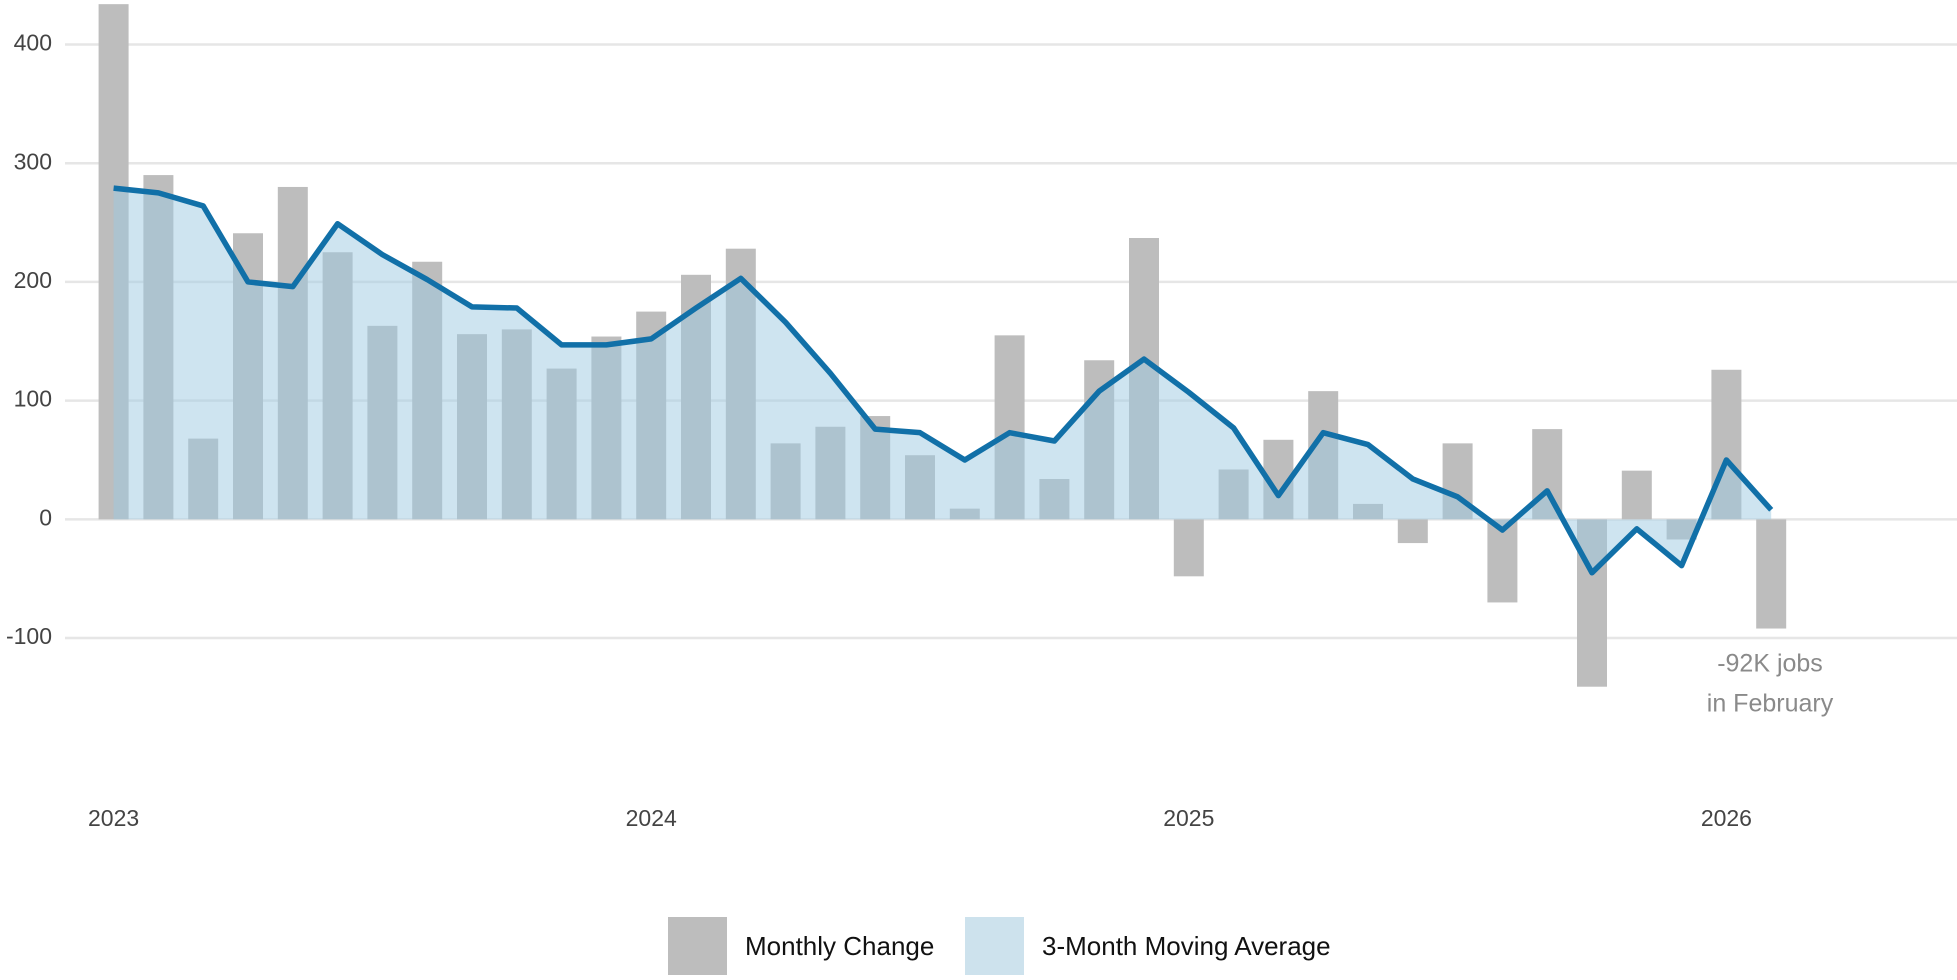 This screenshot has width=1957, height=980. Describe the element at coordinates (29, 636) in the screenshot. I see `y-tick-label: -100` at that location.